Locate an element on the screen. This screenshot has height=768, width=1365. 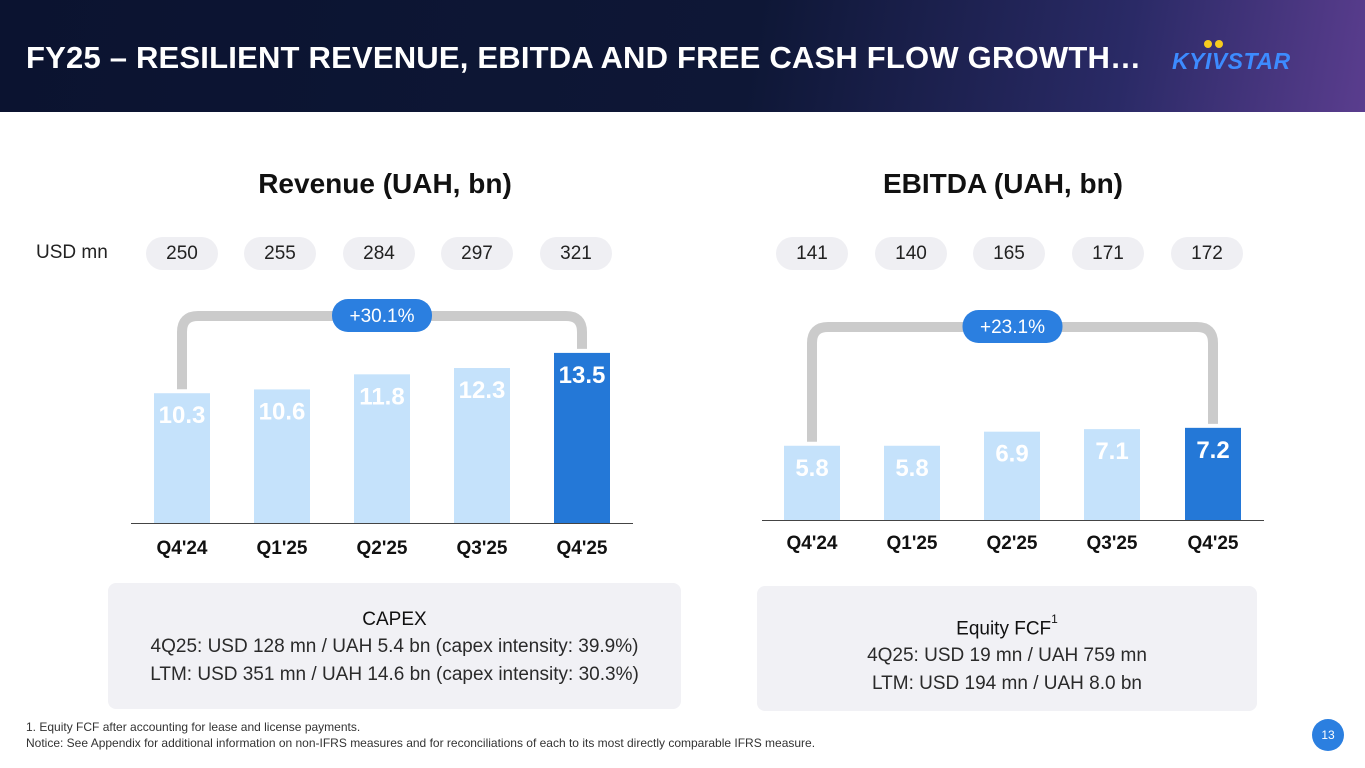
ebitda-usd-pill: 165 is located at coordinates (1009, 253).